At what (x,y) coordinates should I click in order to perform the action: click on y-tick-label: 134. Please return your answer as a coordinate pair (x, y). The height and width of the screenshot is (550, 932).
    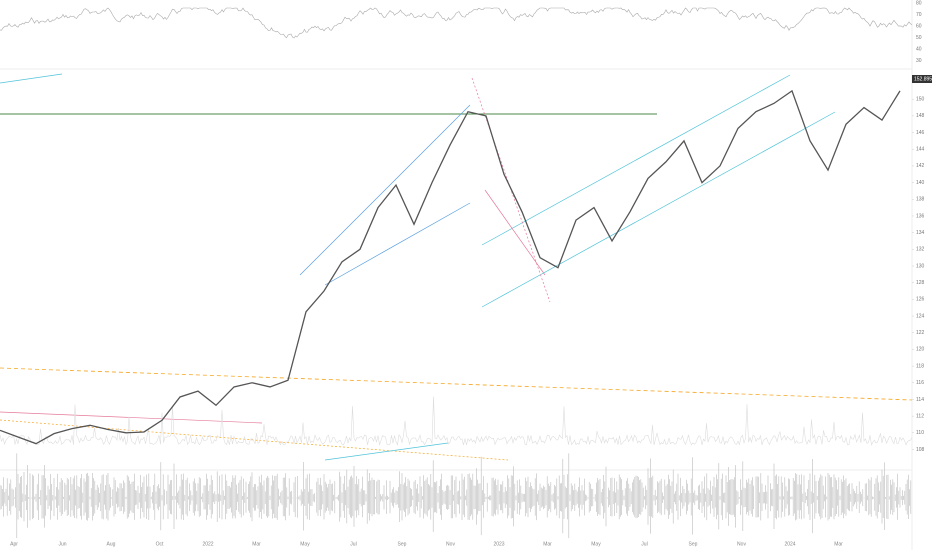
    Looking at the image, I should click on (920, 233).